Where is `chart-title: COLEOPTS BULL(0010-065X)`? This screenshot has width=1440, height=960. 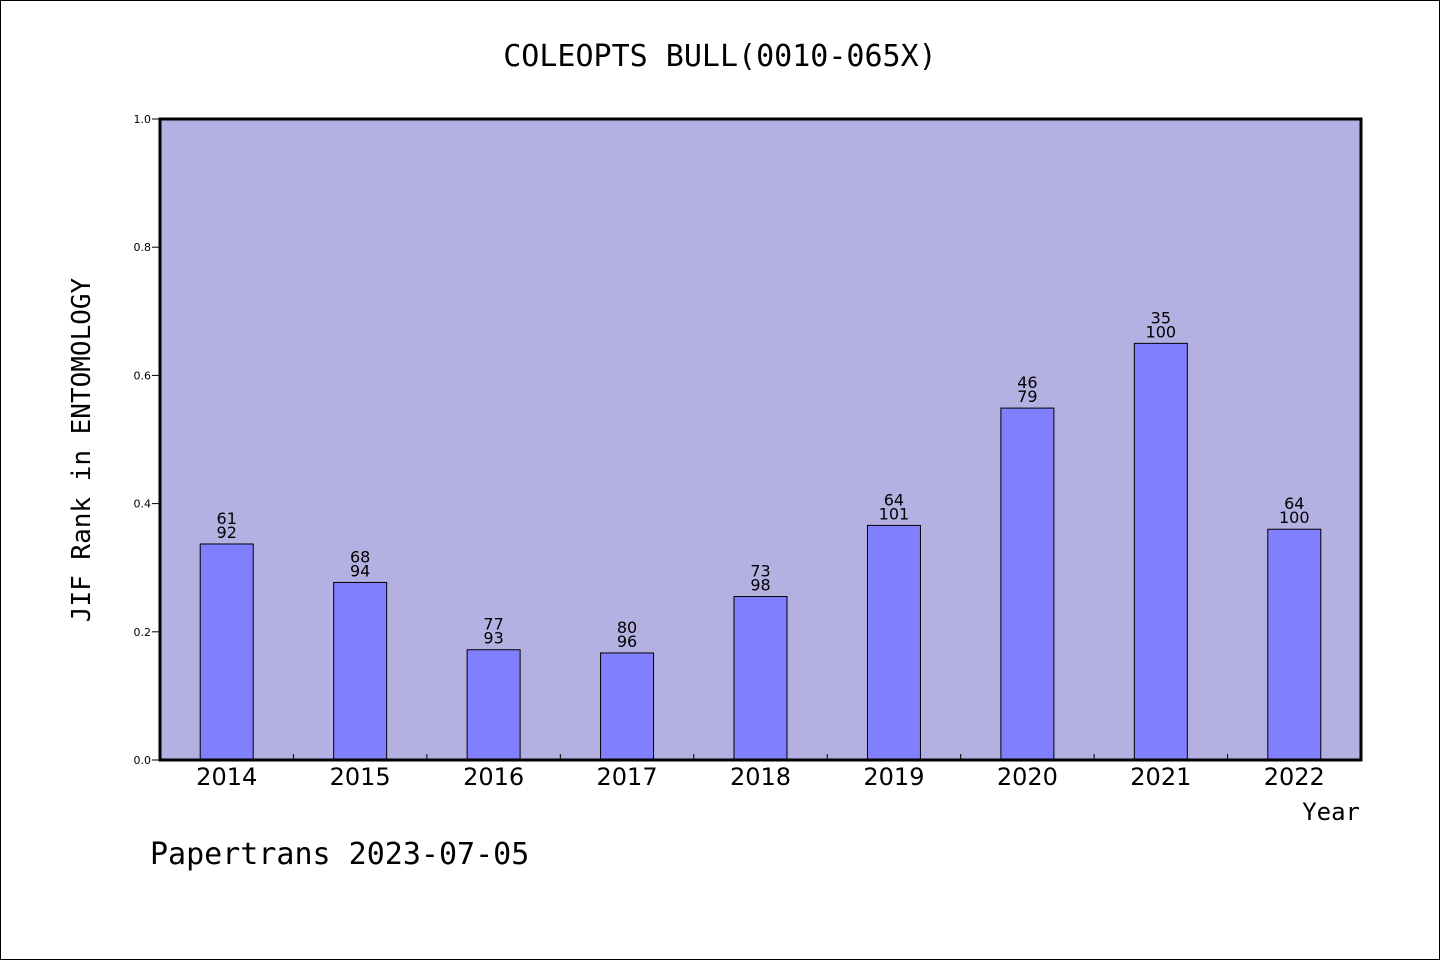
chart-title: COLEOPTS BULL(0010-065X) is located at coordinates (719, 56).